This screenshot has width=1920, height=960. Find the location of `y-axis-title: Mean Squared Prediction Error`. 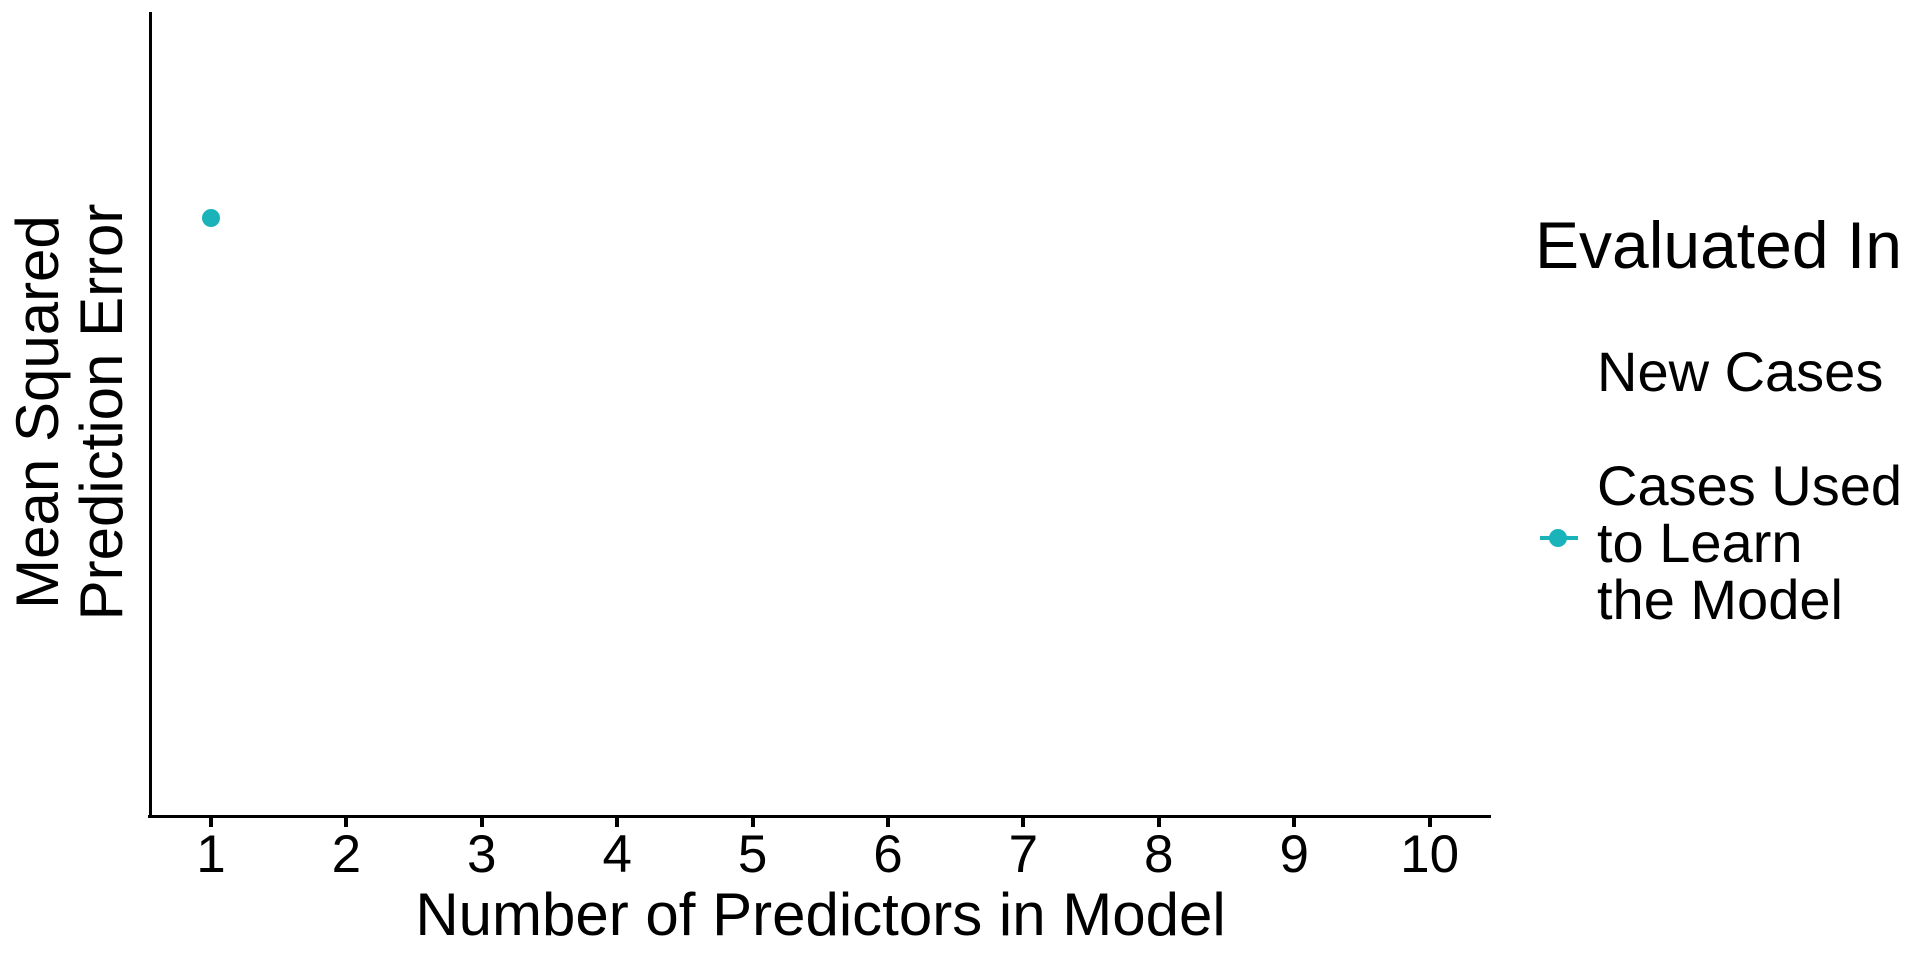

y-axis-title: Mean Squared Prediction Error is located at coordinates (69, 412).